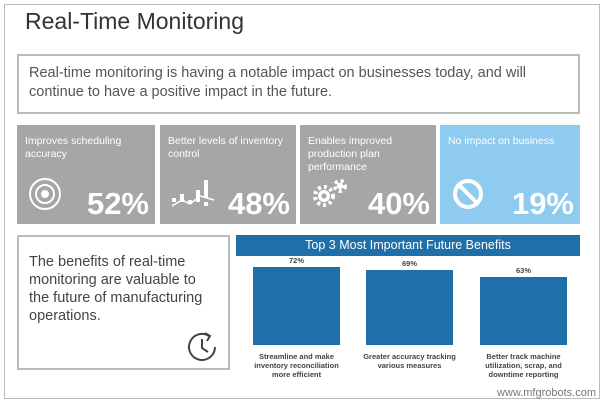 The width and height of the screenshot is (604, 403). What do you see at coordinates (225, 147) in the screenshot?
I see `stat-label: Better levels of inventory control` at bounding box center [225, 147].